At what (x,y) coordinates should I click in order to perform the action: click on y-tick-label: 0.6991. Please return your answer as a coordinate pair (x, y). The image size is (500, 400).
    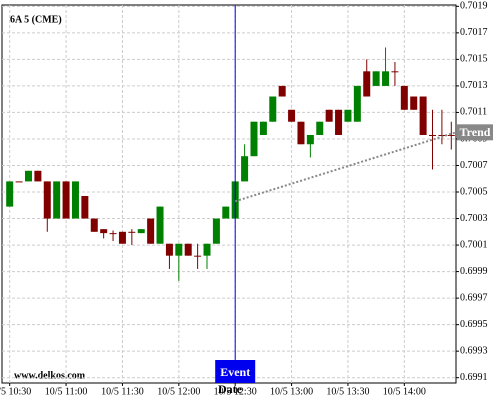
    Looking at the image, I should click on (474, 377).